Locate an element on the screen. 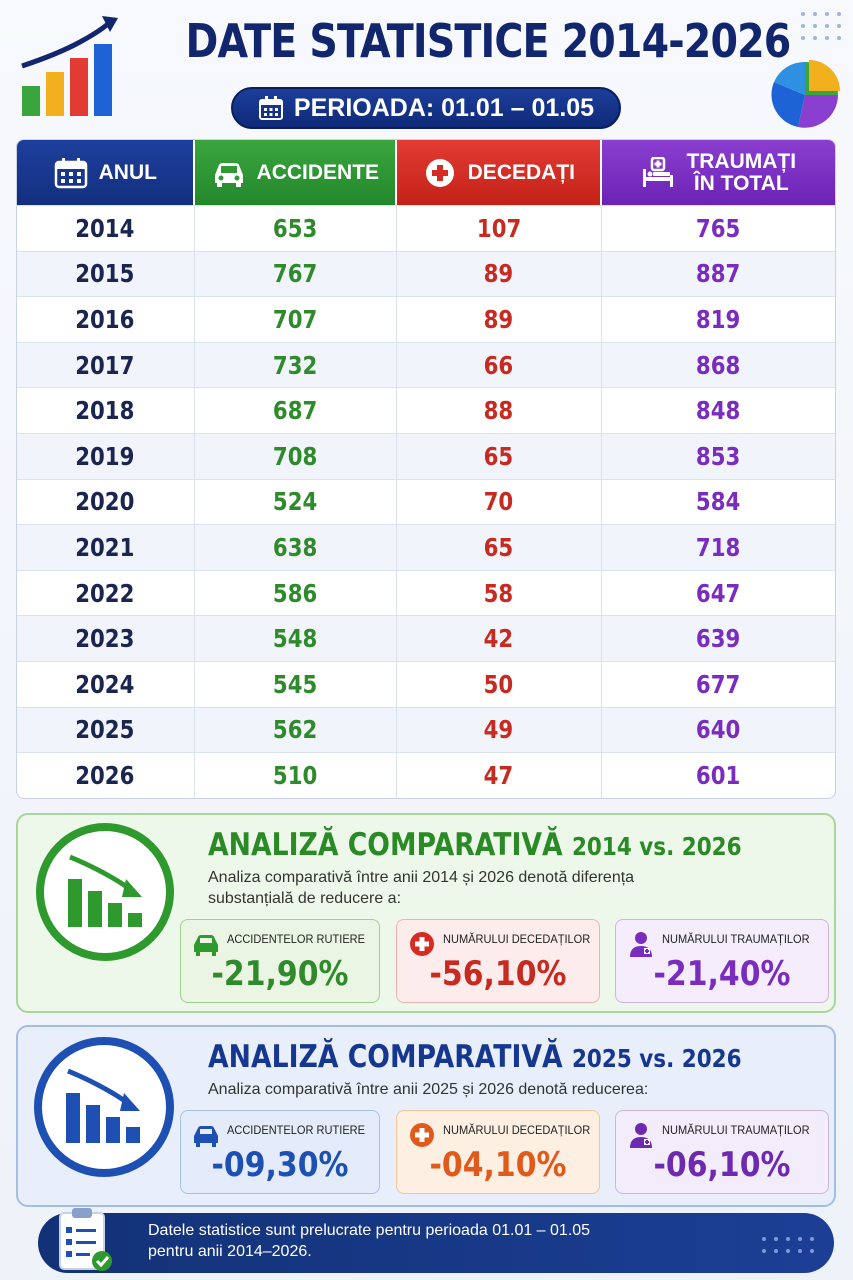 The image size is (853, 1280). cell-year-value: 2023 is located at coordinates (105, 639).